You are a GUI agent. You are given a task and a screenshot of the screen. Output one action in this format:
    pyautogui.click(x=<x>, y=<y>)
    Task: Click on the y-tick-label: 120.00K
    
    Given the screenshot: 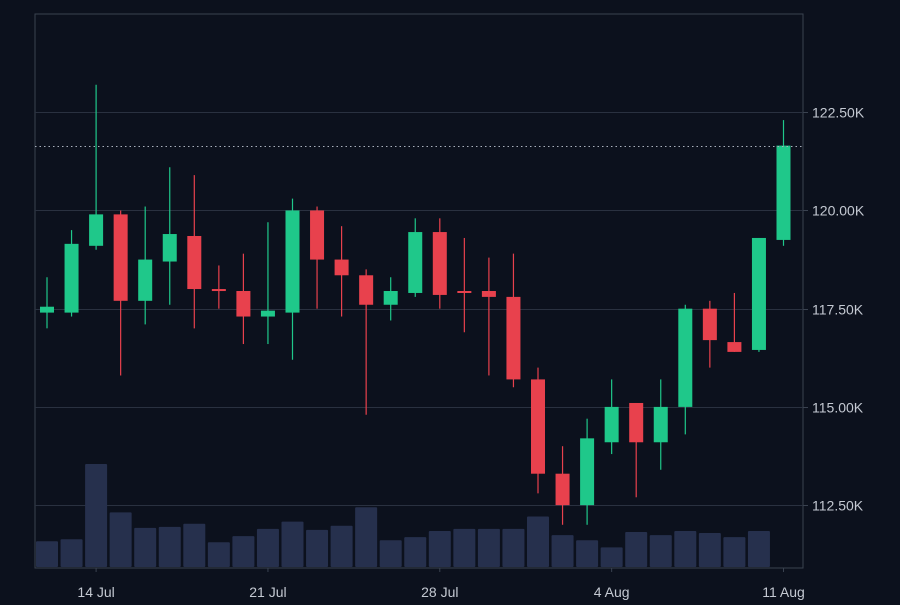 What is the action you would take?
    pyautogui.click(x=838, y=211)
    